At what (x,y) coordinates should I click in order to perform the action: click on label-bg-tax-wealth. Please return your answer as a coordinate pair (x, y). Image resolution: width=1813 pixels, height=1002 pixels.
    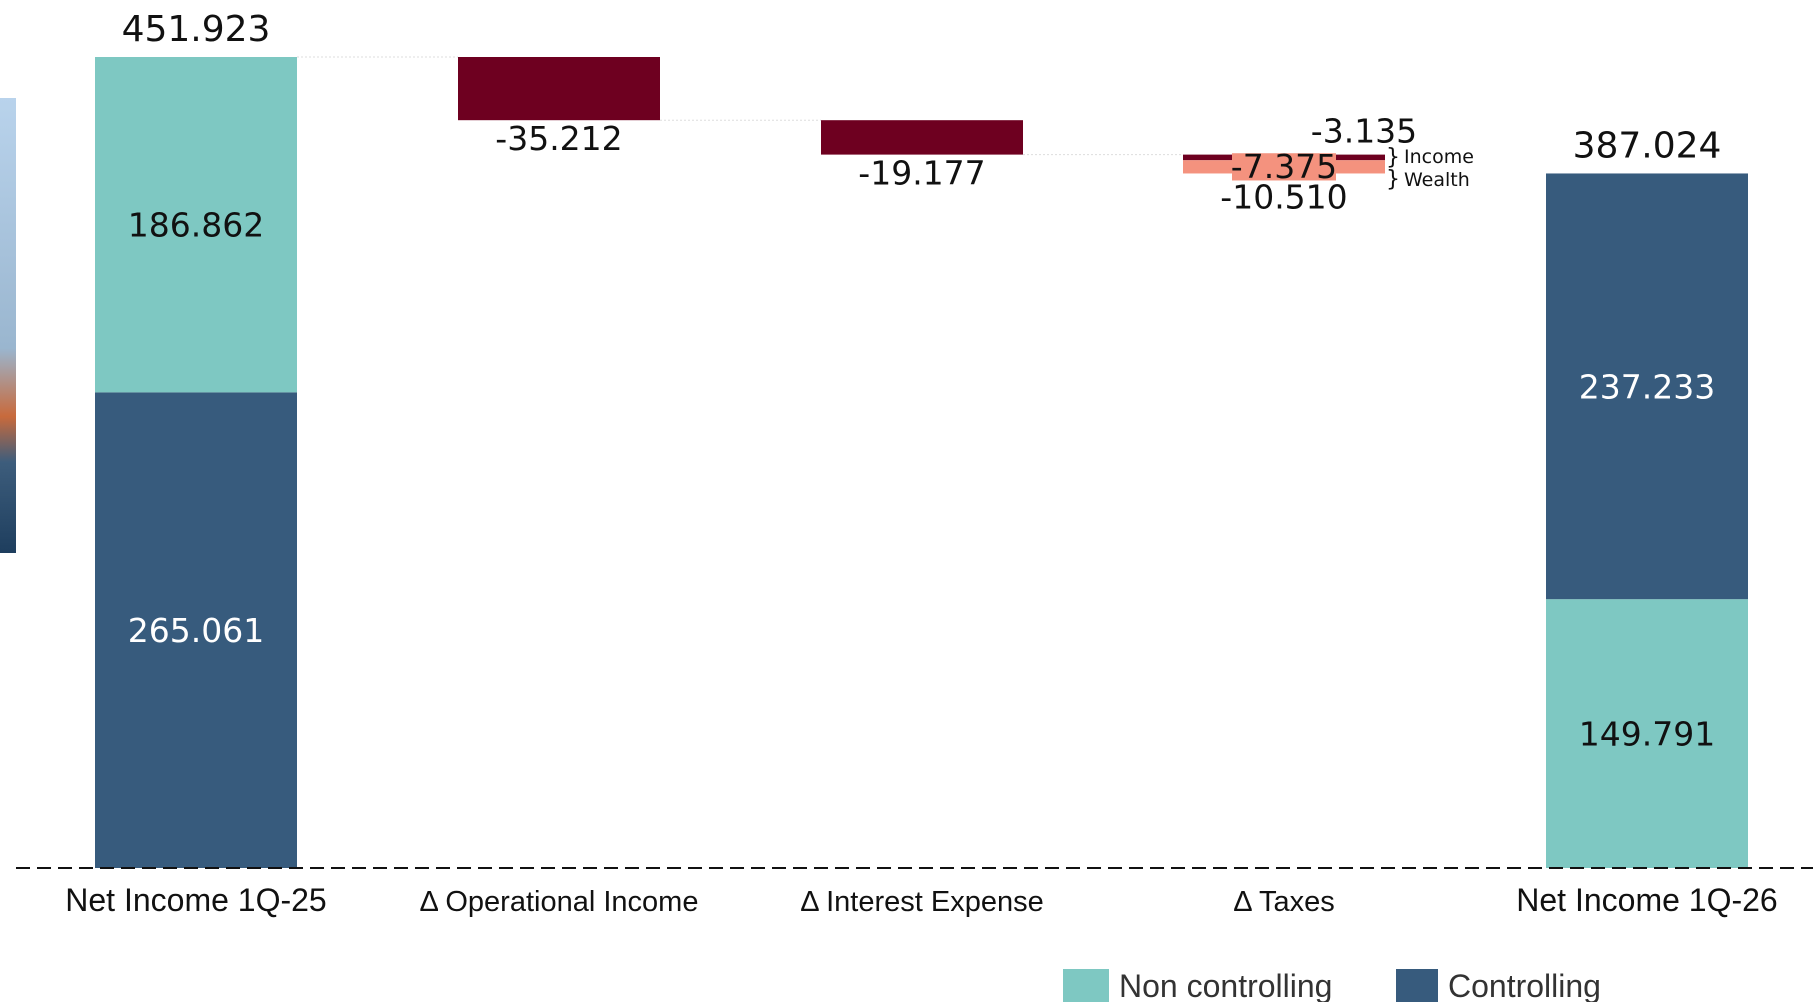
    Looking at the image, I should click on (1284, 167).